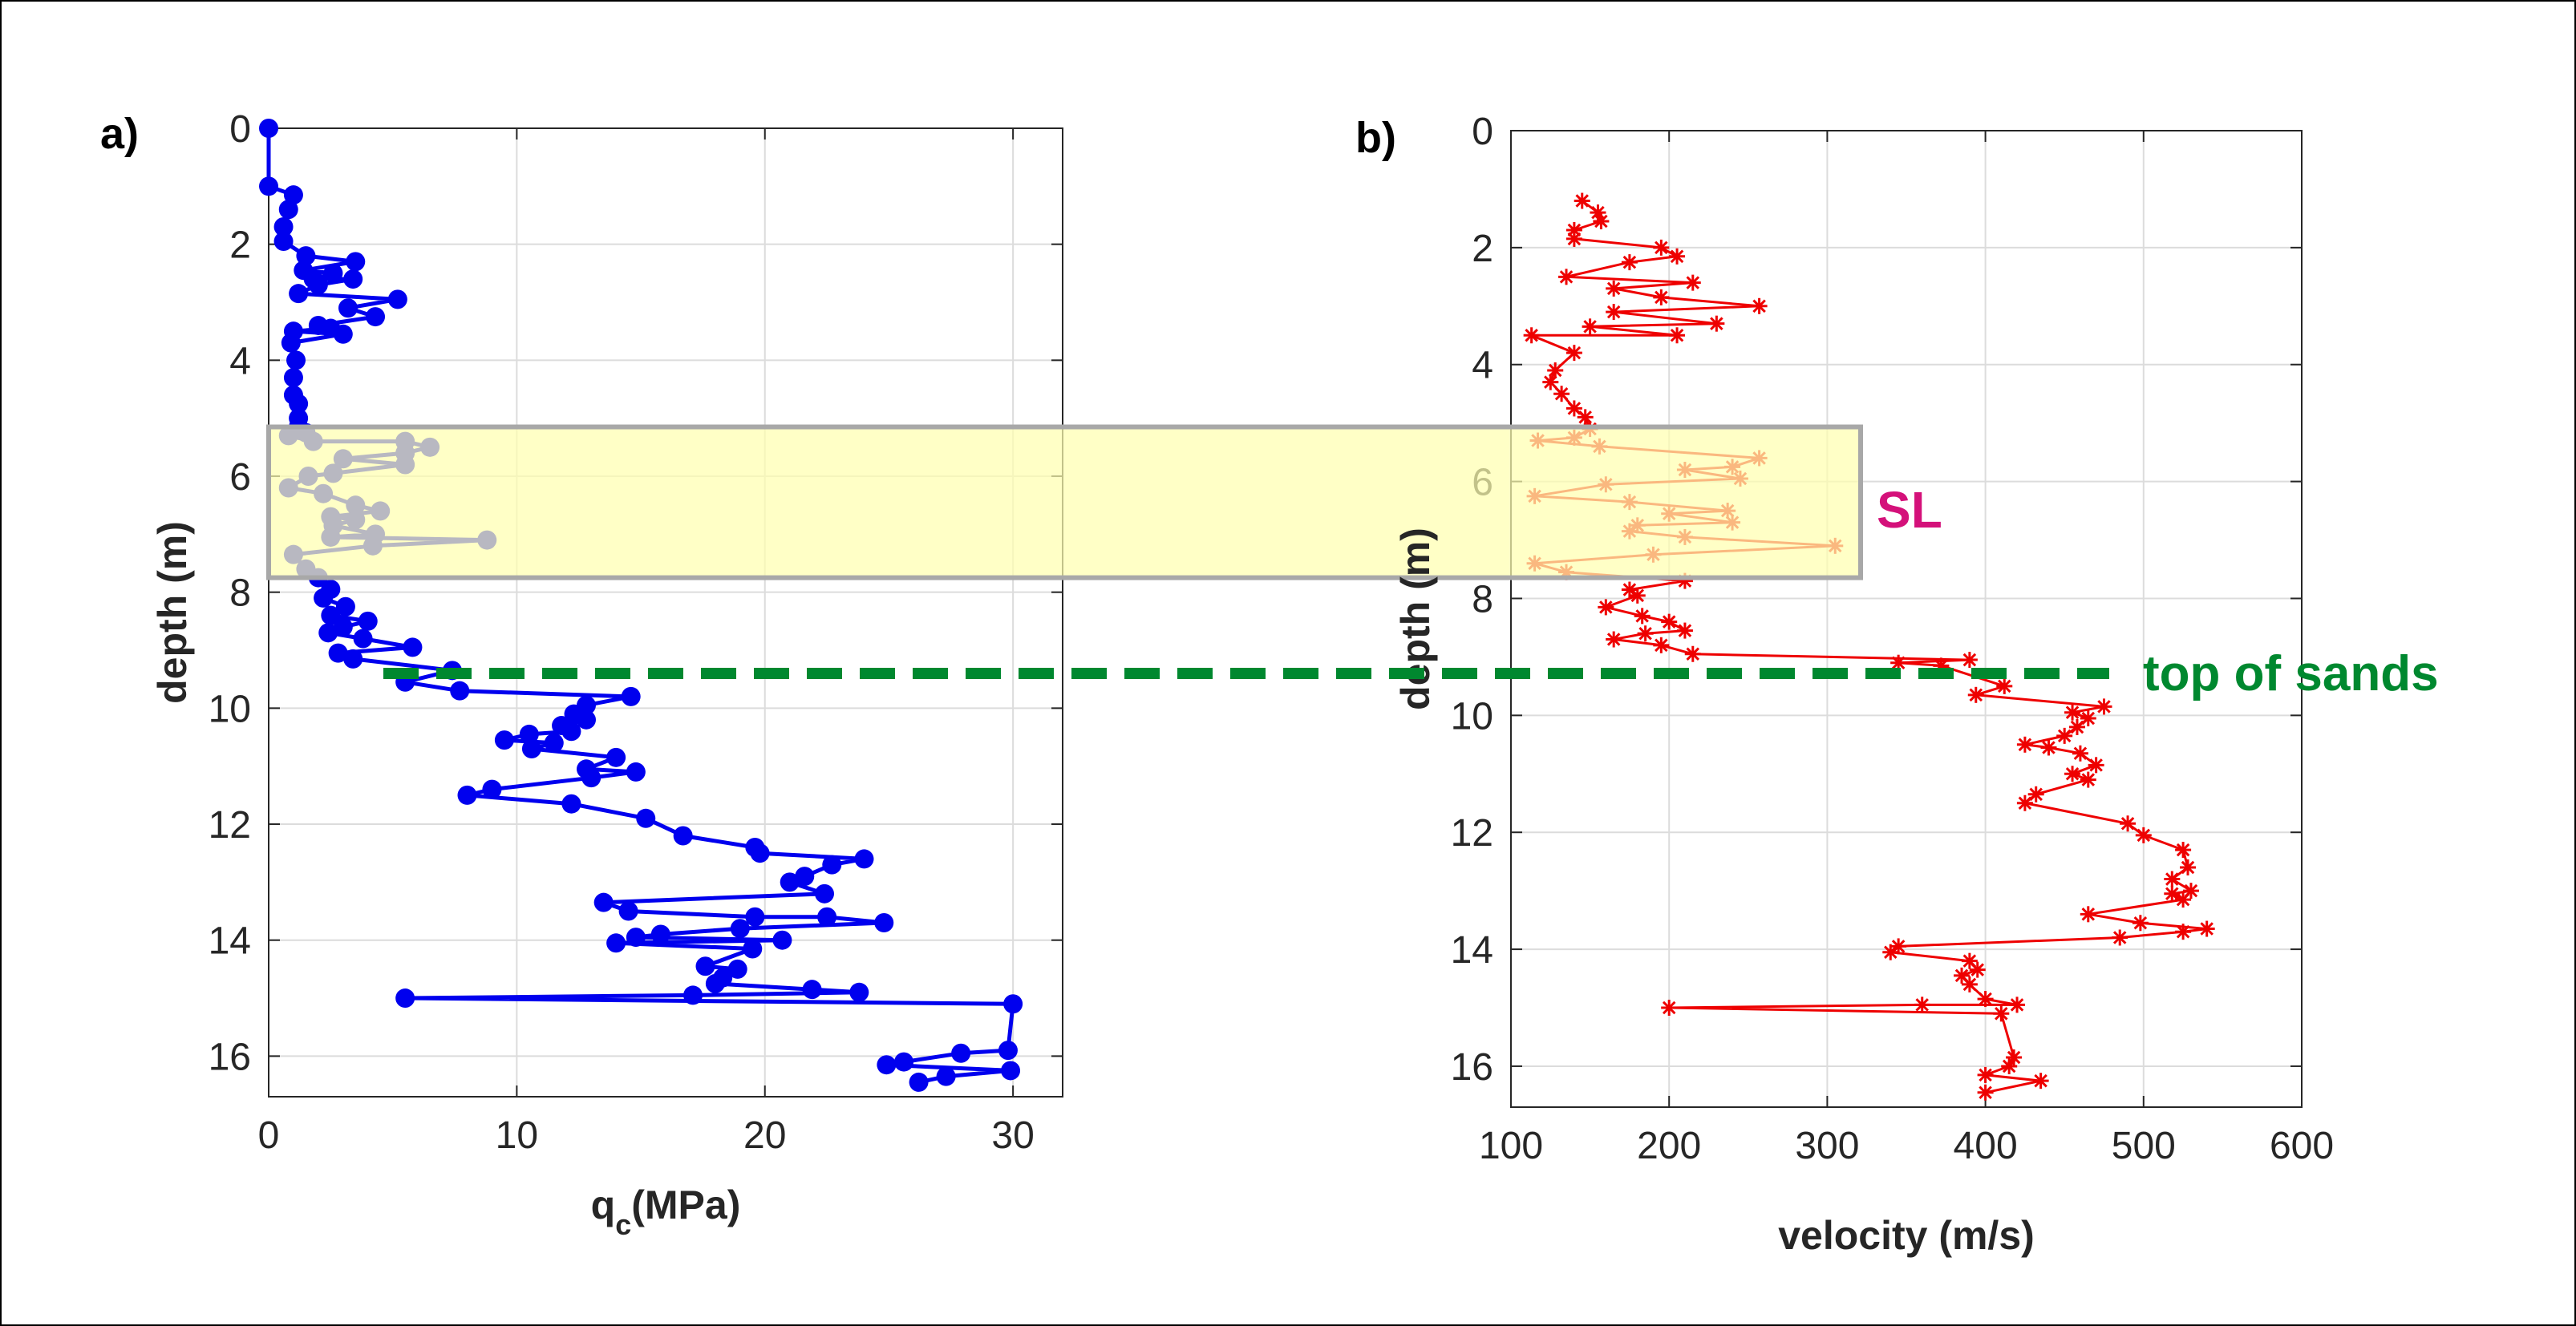  I want to click on y-tick-label: 8, so click(1482, 600).